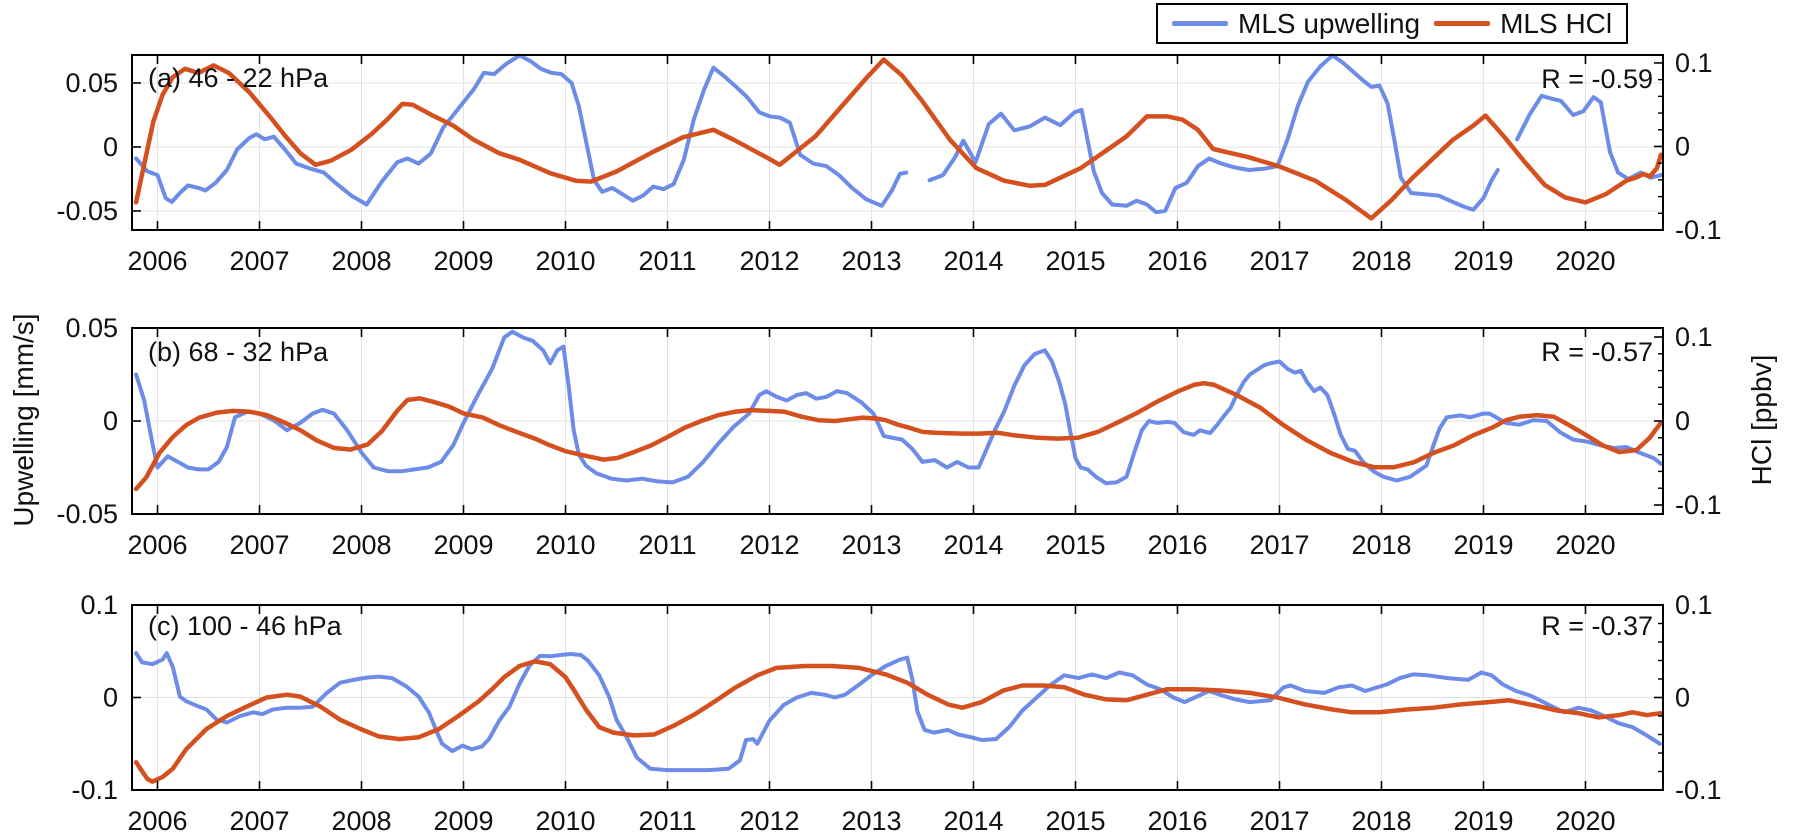 The image size is (1795, 836). What do you see at coordinates (1597, 79) in the screenshot?
I see `panel-a-r-value: R = -0.59` at bounding box center [1597, 79].